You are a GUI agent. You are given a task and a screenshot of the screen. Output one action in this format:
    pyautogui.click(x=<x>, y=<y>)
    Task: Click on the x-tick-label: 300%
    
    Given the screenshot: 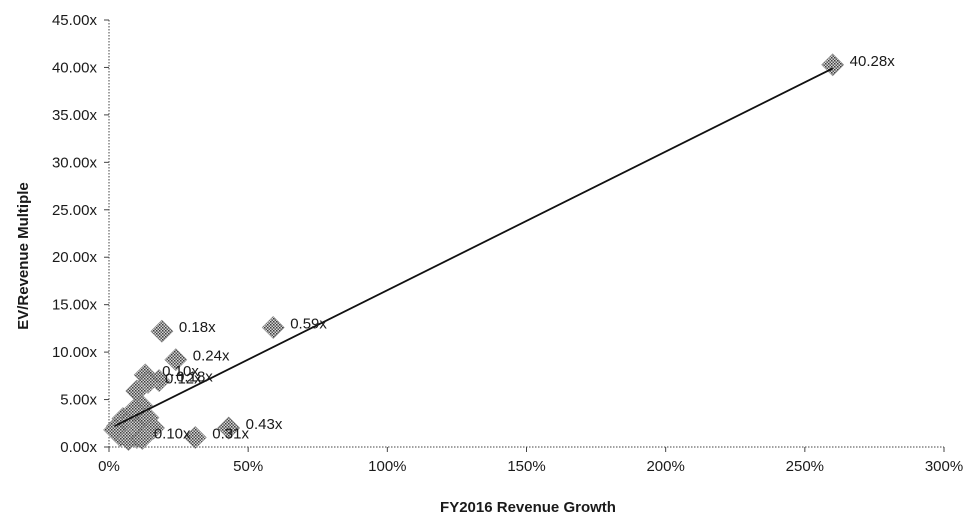 What is the action you would take?
    pyautogui.click(x=944, y=466)
    